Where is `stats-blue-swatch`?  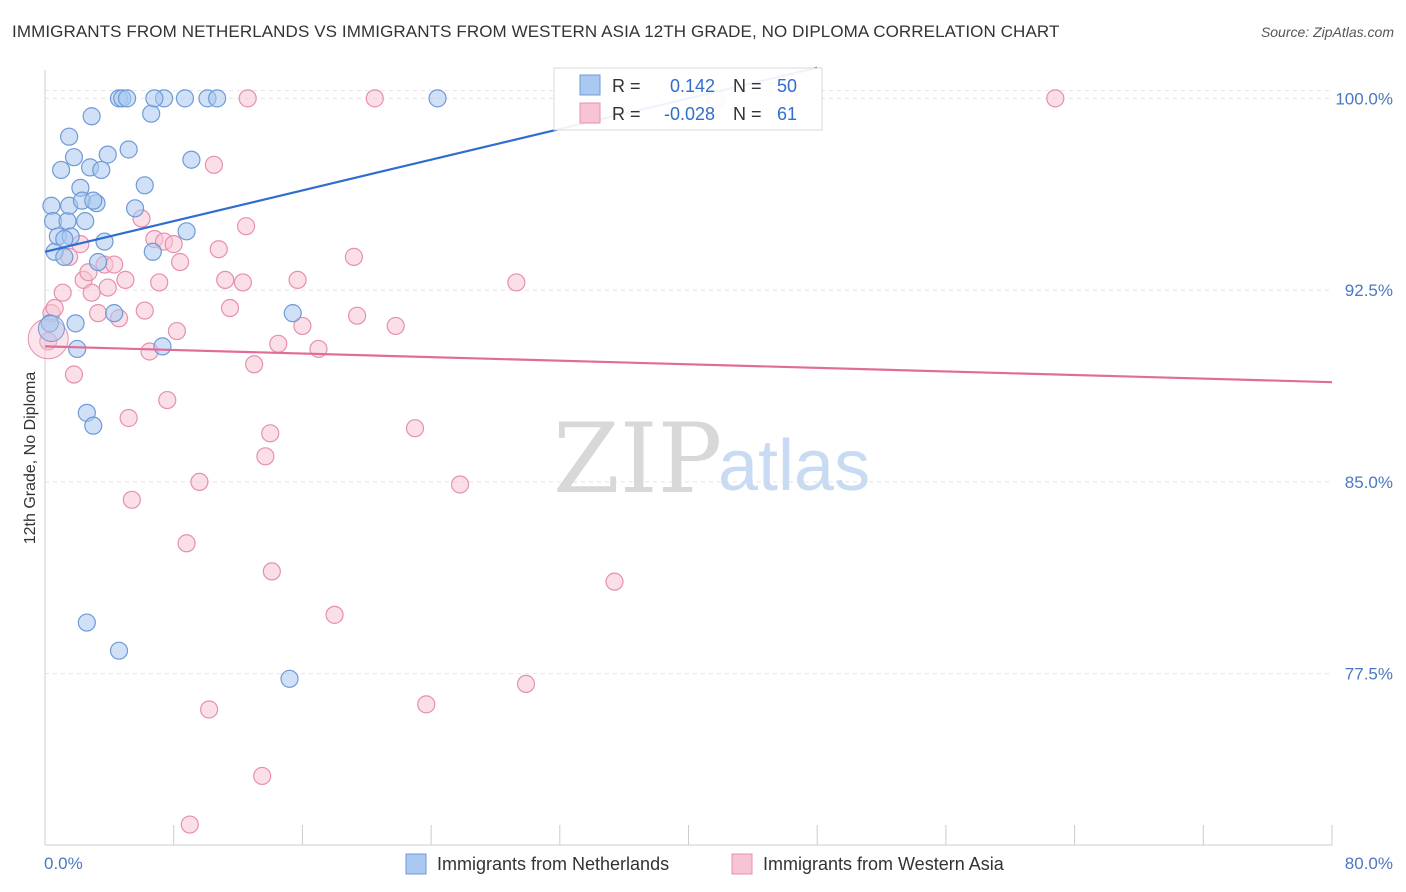
stats-blue-swatch is located at coordinates (590, 85).